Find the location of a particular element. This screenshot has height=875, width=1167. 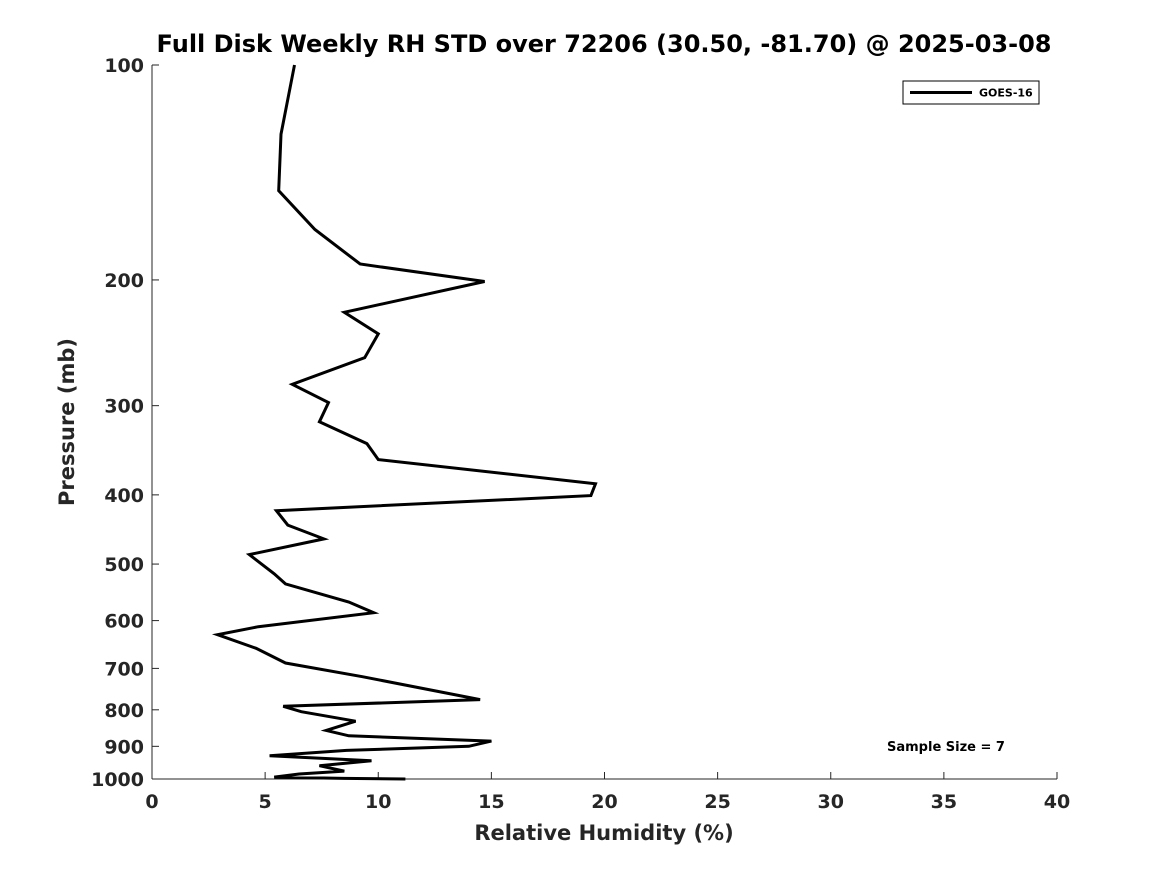

x-tick-label: 25 is located at coordinates (717, 802).